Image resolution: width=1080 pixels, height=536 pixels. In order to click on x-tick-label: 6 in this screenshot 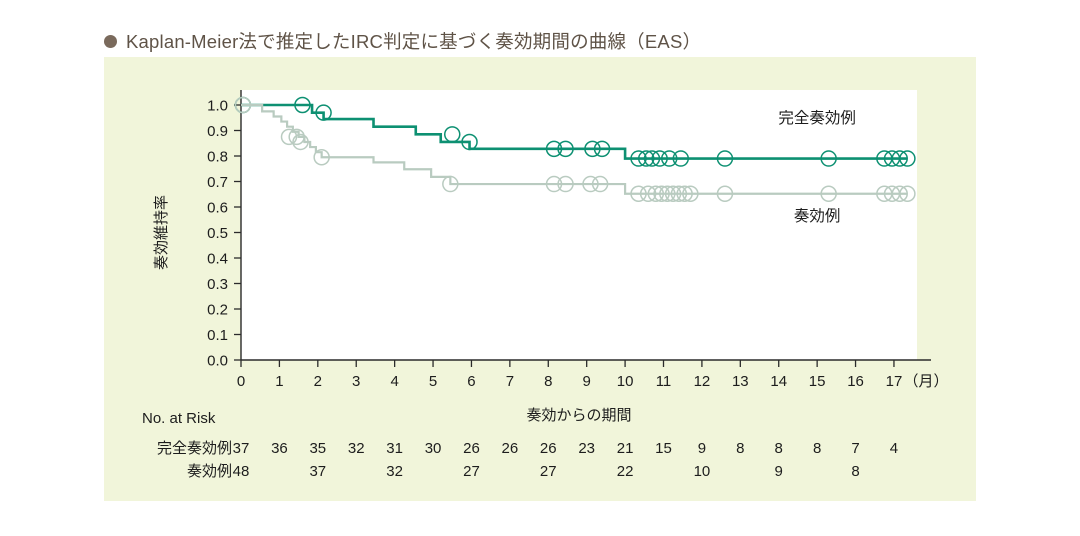, I will do `click(471, 381)`.